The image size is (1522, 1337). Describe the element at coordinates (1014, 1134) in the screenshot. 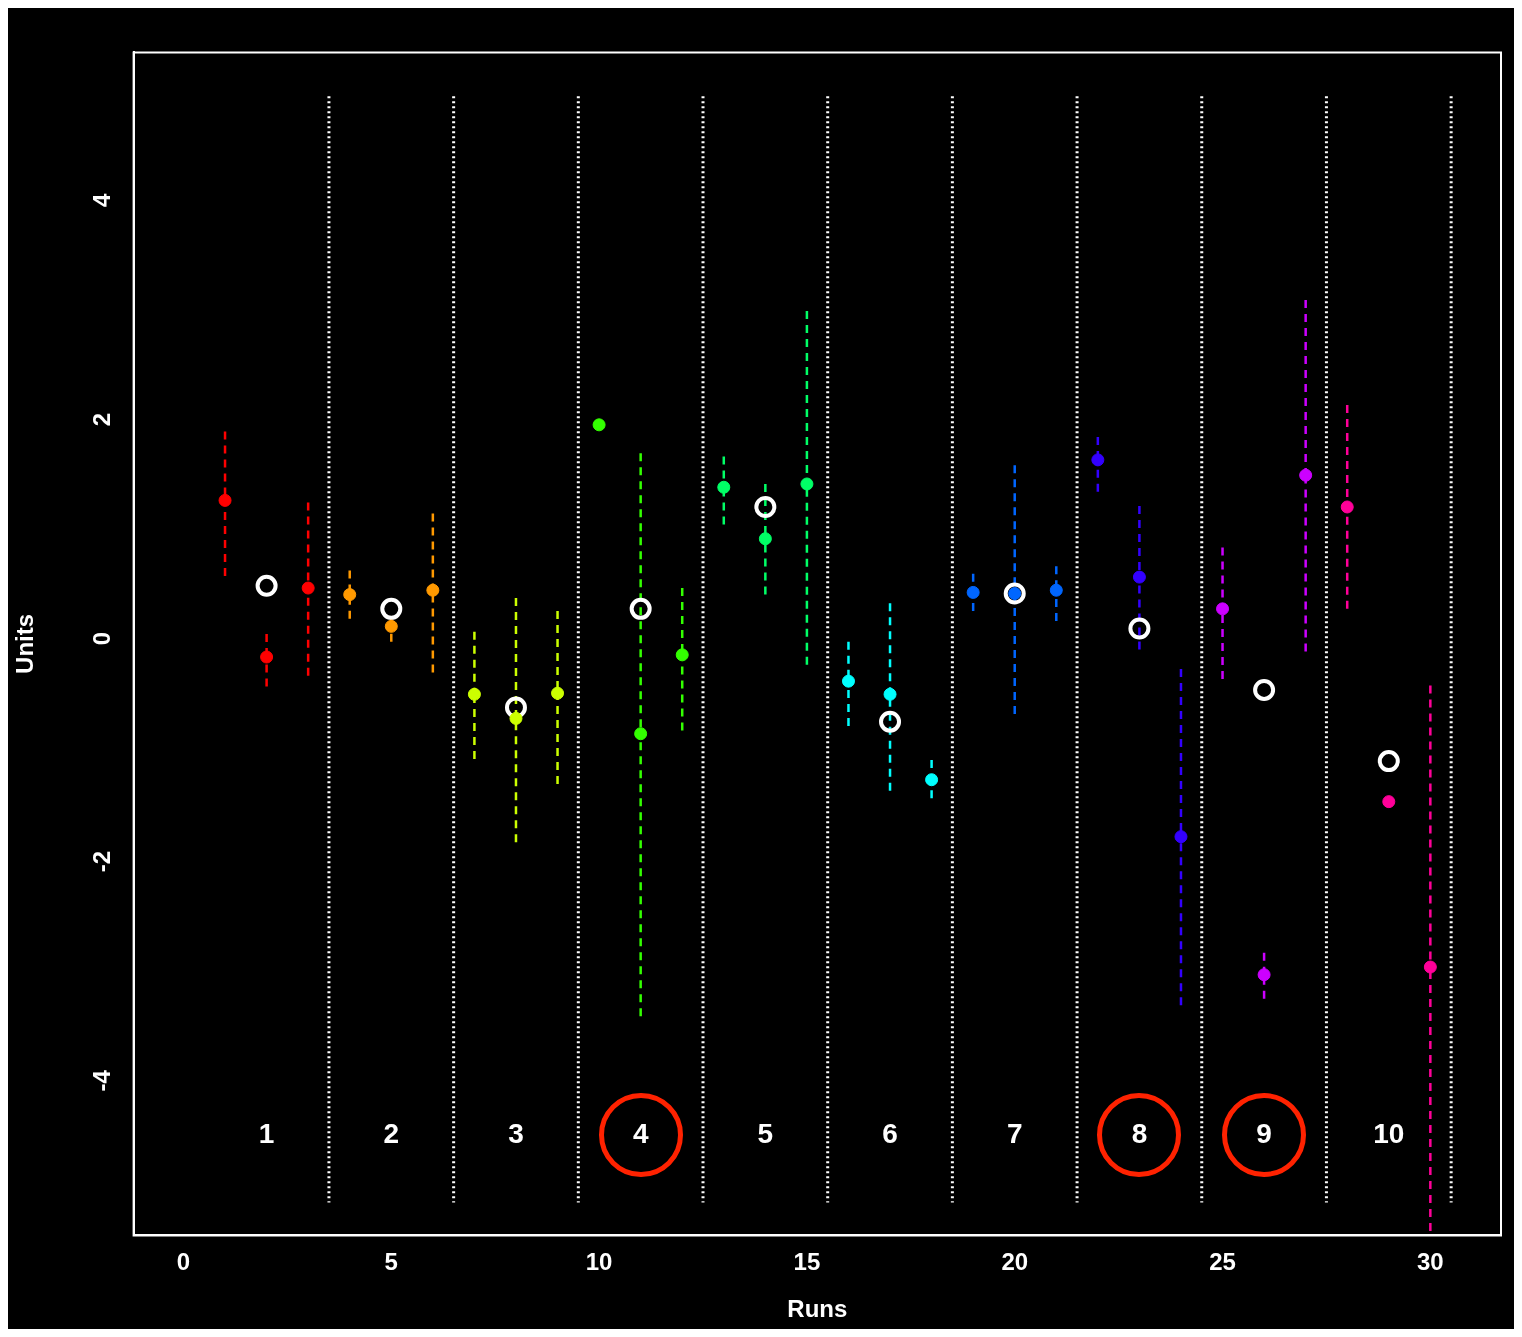

I see `annotation: 7` at that location.